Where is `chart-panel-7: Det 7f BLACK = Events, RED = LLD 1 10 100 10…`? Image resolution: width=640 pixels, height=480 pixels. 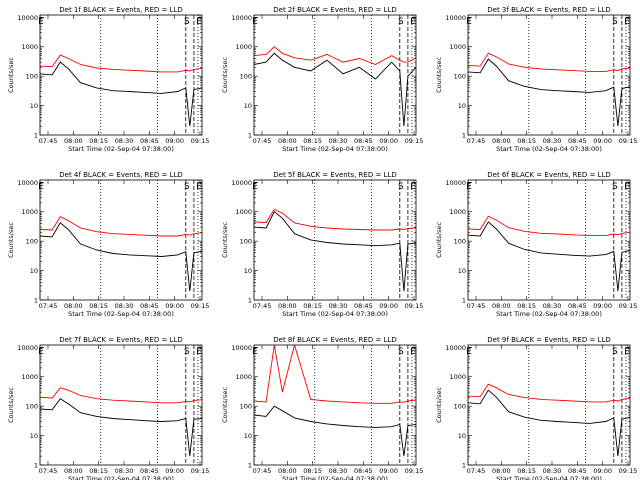
chart-panel-7: Det 7f BLACK = Events, RED = LLD 1 10 100 10… is located at coordinates (108, 408).